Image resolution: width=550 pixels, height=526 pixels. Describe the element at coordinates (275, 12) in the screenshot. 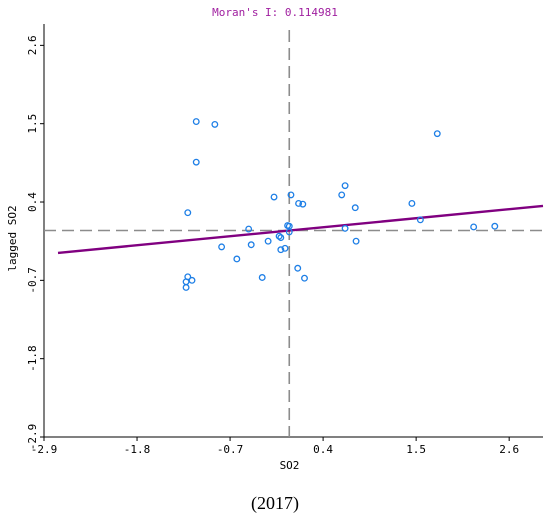

I see `chart-title: Moran's I: 0.114981` at that location.